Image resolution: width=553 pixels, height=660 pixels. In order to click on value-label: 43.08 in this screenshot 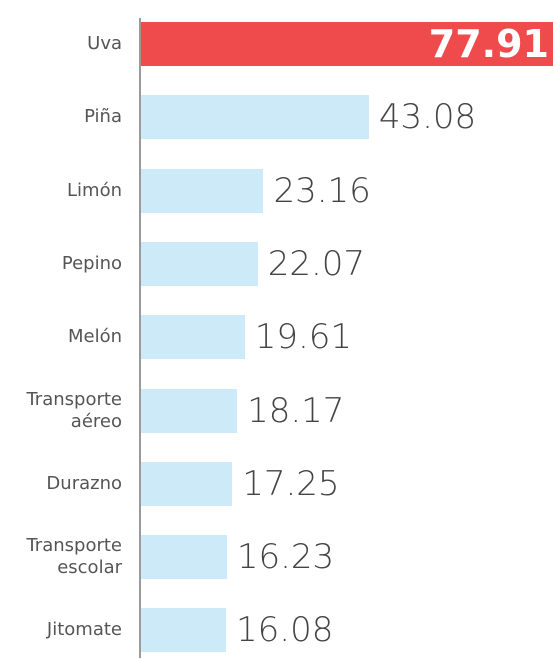, I will do `click(427, 117)`.